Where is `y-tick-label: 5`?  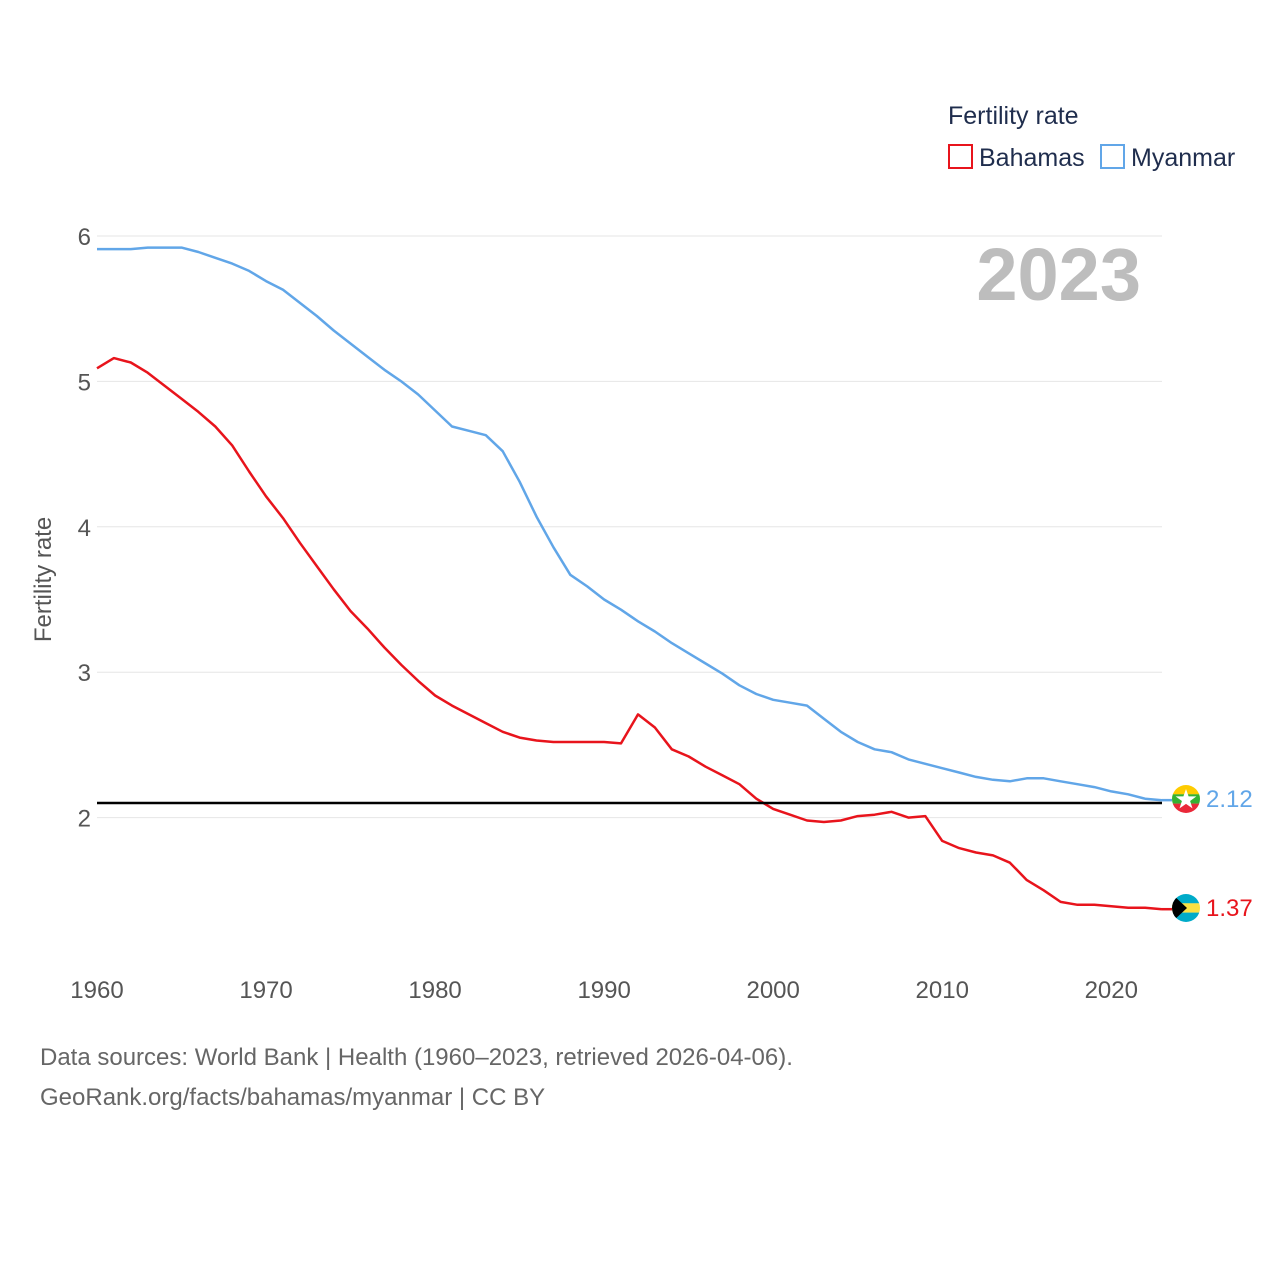
y-tick-label: 5 is located at coordinates (84, 382).